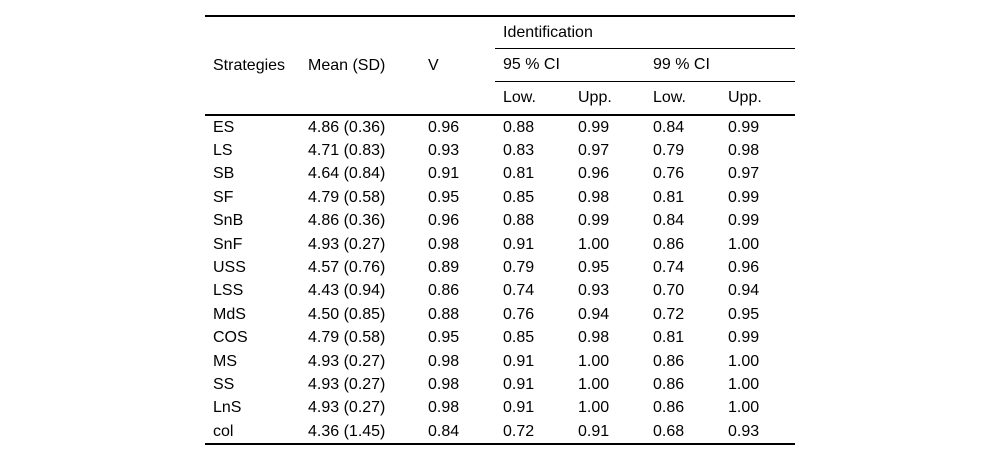  What do you see at coordinates (500, 150) in the screenshot?
I see `table-row: LS 4.71 (0.83) 0.93 0.83 0.97 0.79 0.98` at bounding box center [500, 150].